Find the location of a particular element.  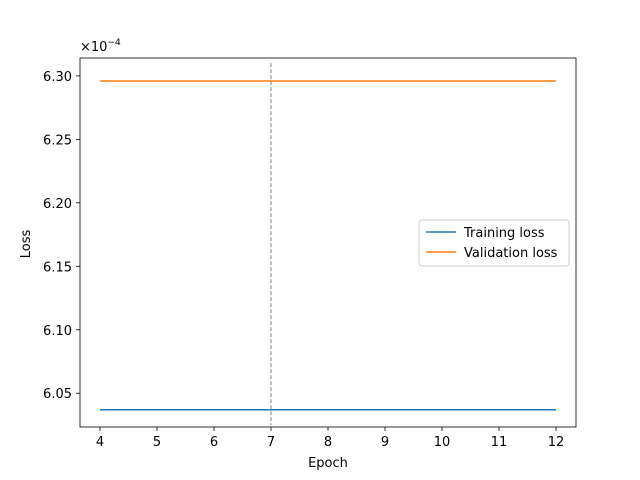

legend-entry-label: Validation loss is located at coordinates (511, 253).